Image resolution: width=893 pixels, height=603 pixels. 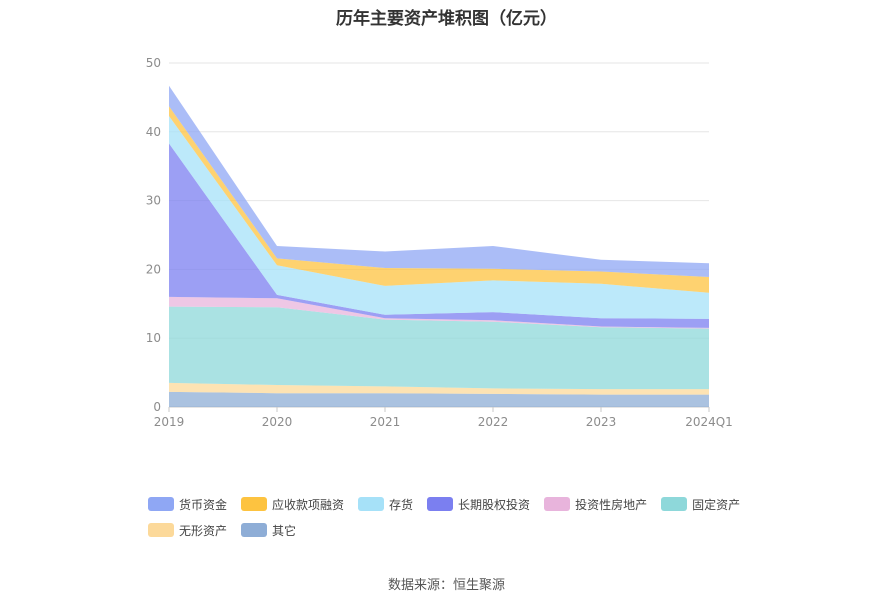 I want to click on legend-label: 其它, so click(x=284, y=530).